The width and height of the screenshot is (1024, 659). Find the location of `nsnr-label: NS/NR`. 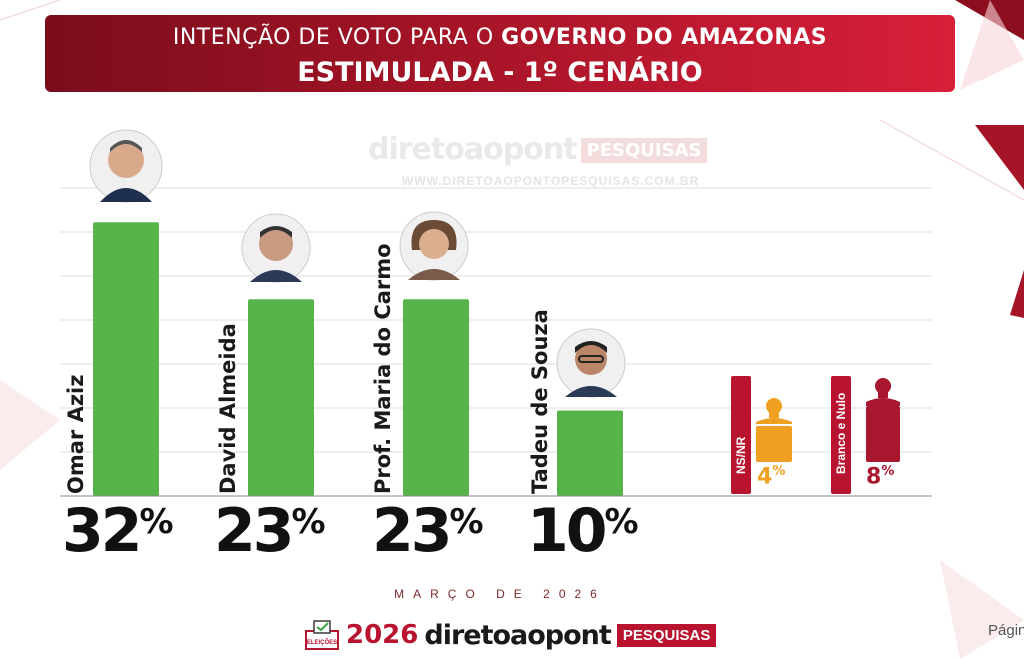

nsnr-label: NS/NR is located at coordinates (741, 455).